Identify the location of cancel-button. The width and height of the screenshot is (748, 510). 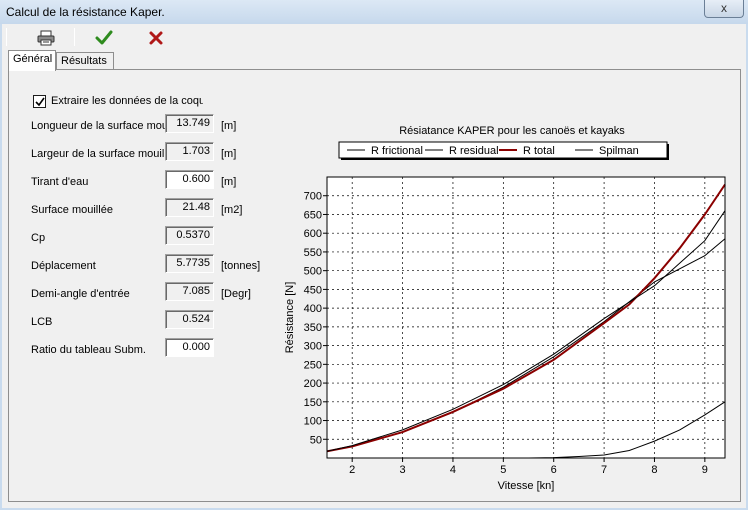
(156, 38).